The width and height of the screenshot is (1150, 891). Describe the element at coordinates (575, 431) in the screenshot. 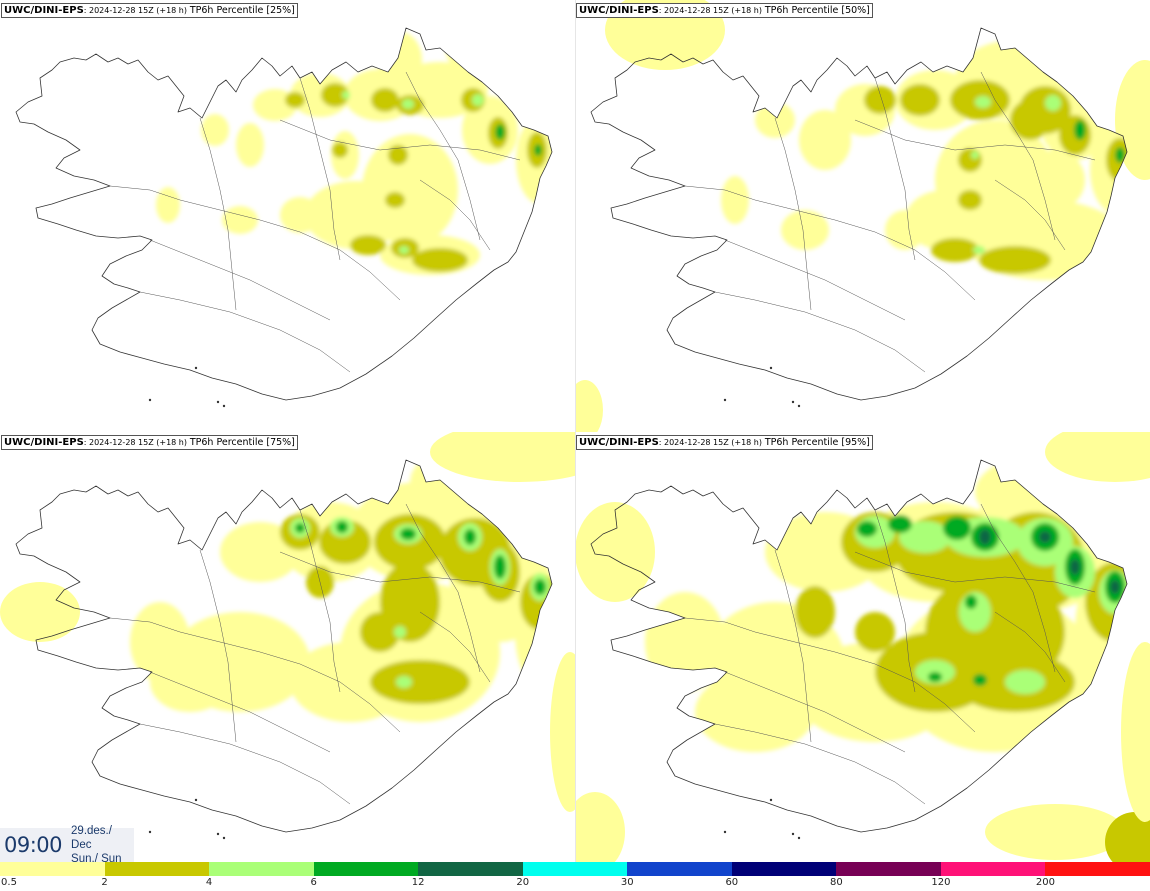

I see `panel-divider` at that location.